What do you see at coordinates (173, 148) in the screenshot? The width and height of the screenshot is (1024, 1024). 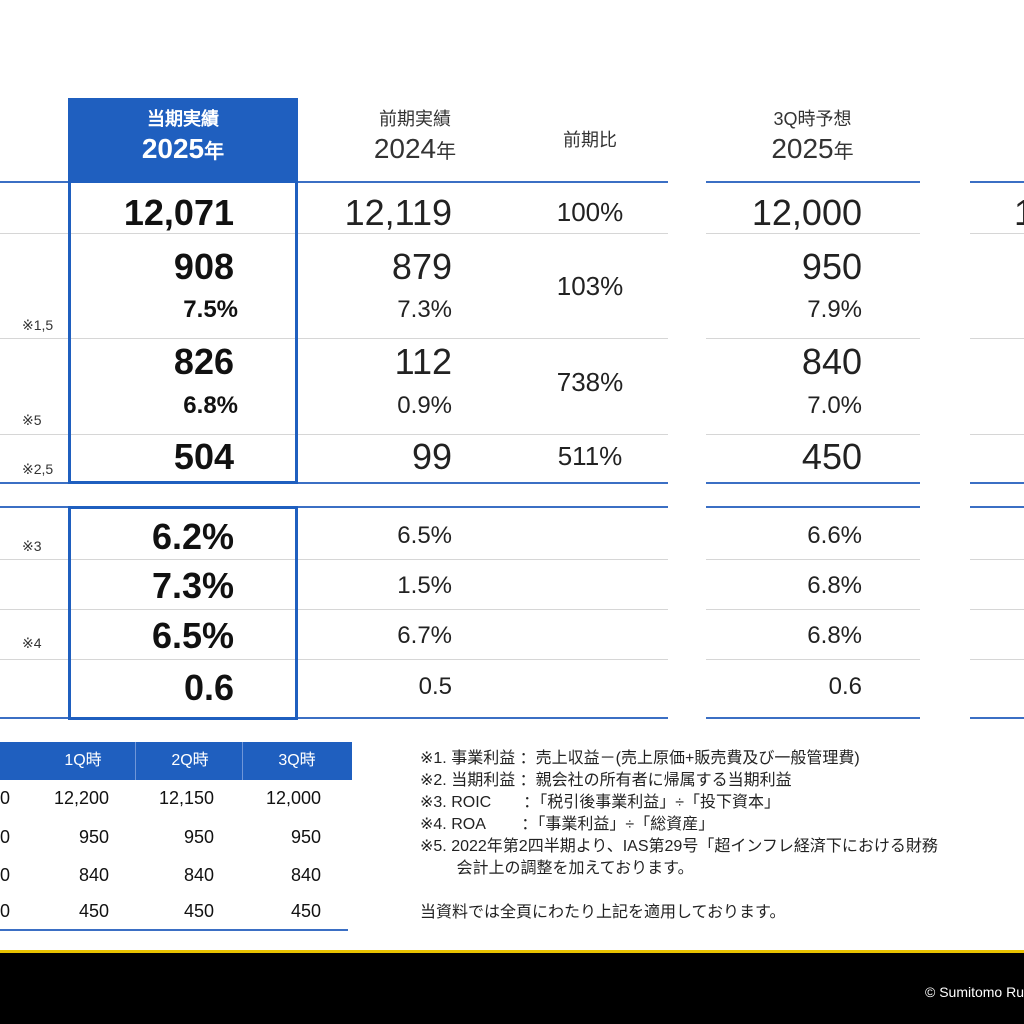 I see `current-year: 2025` at bounding box center [173, 148].